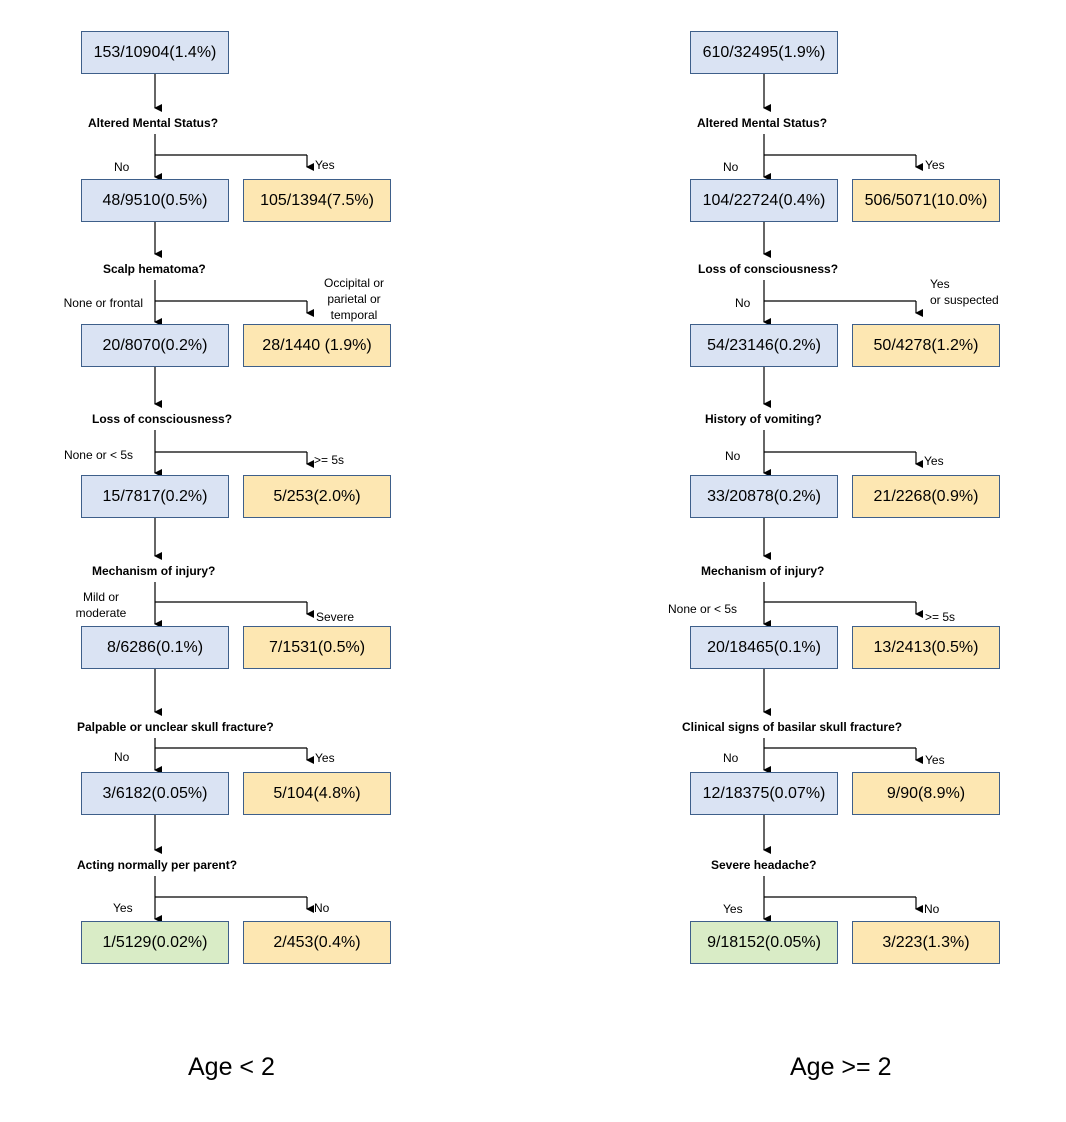  What do you see at coordinates (768, 269) in the screenshot?
I see `right-question-1: Loss of consciousness?` at bounding box center [768, 269].